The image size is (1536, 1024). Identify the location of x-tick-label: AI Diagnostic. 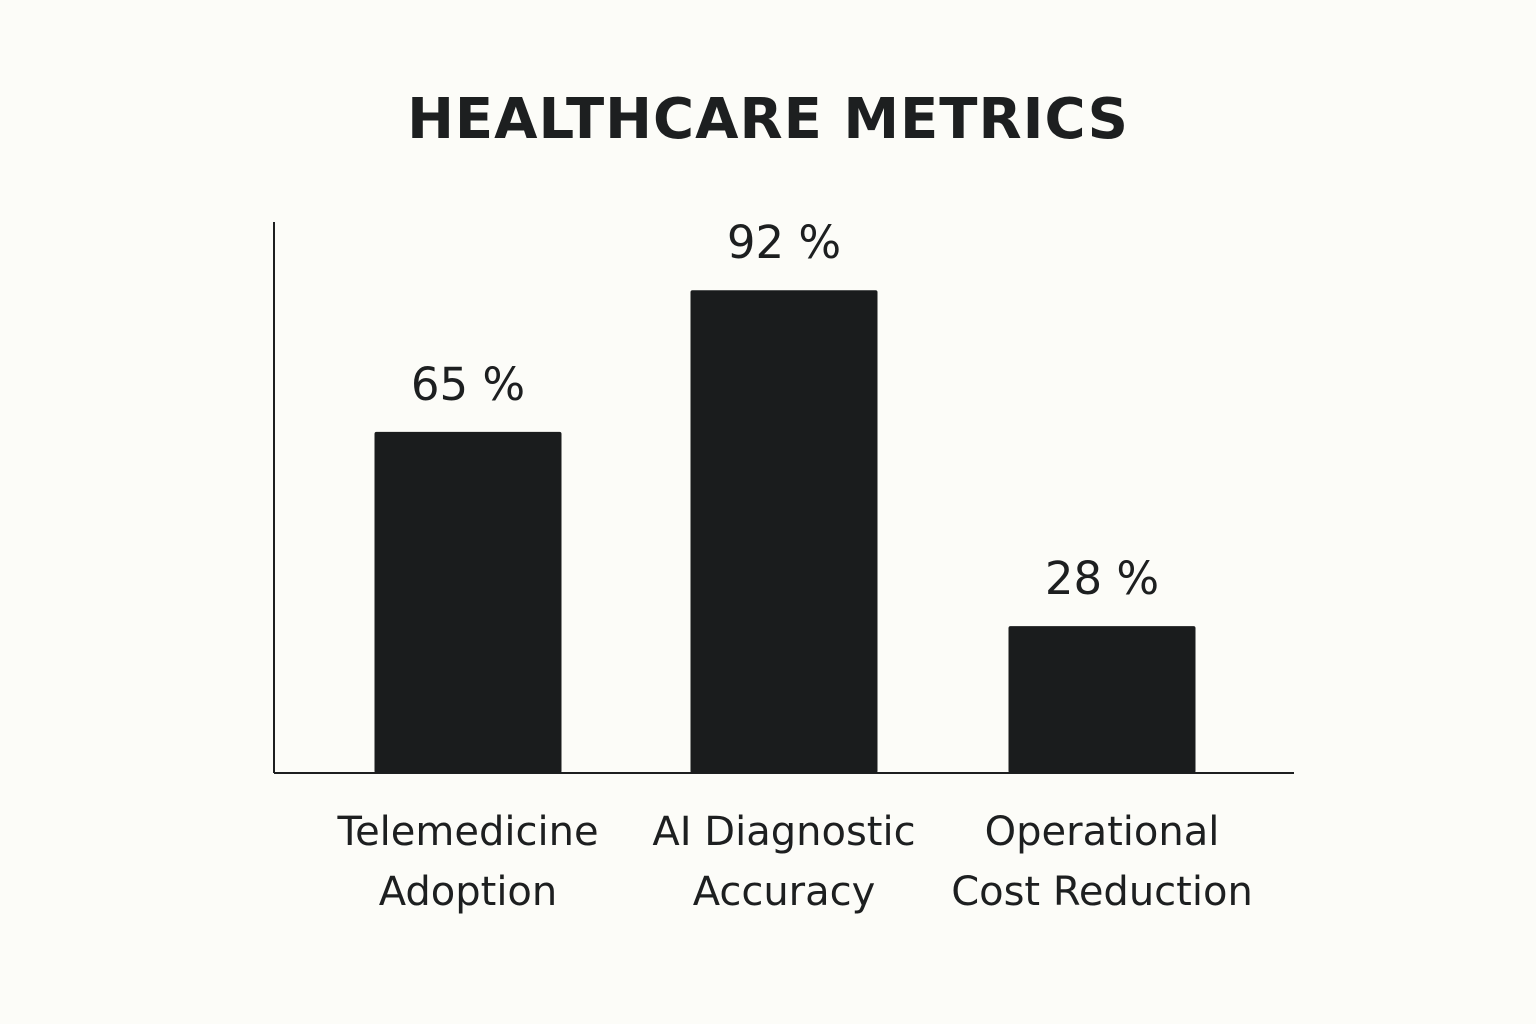
(783, 832).